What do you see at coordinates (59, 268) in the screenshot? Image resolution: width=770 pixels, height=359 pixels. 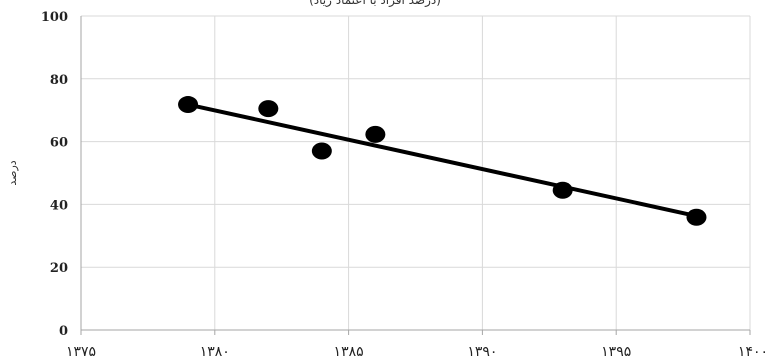 I see `y-tick-label: 20` at bounding box center [59, 268].